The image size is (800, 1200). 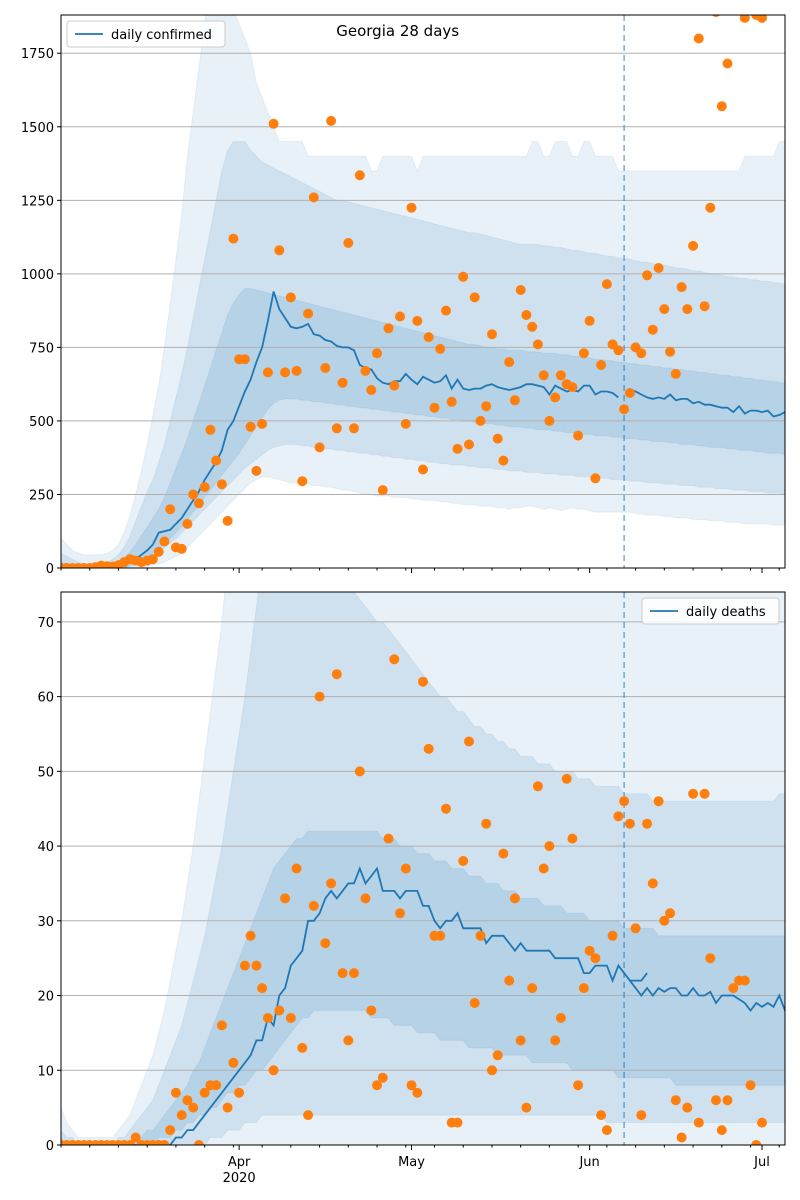 I want to click on legend-label: daily confirmed, so click(x=161, y=35).